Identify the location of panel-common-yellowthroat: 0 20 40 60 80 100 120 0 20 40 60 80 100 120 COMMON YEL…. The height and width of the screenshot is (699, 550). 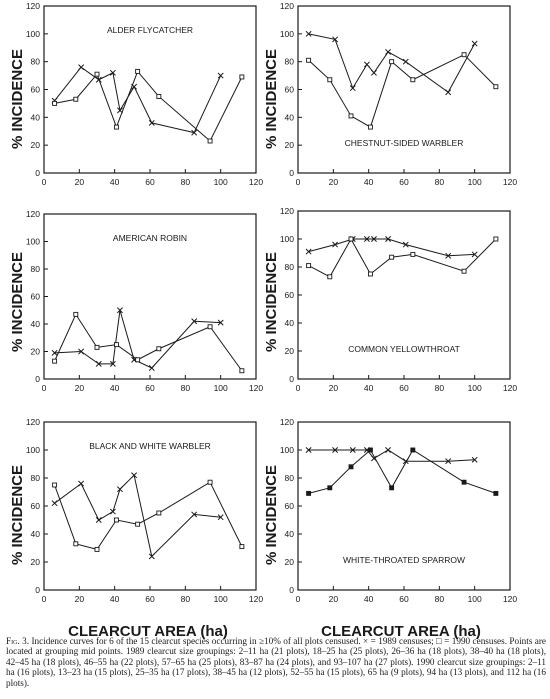
(399, 299).